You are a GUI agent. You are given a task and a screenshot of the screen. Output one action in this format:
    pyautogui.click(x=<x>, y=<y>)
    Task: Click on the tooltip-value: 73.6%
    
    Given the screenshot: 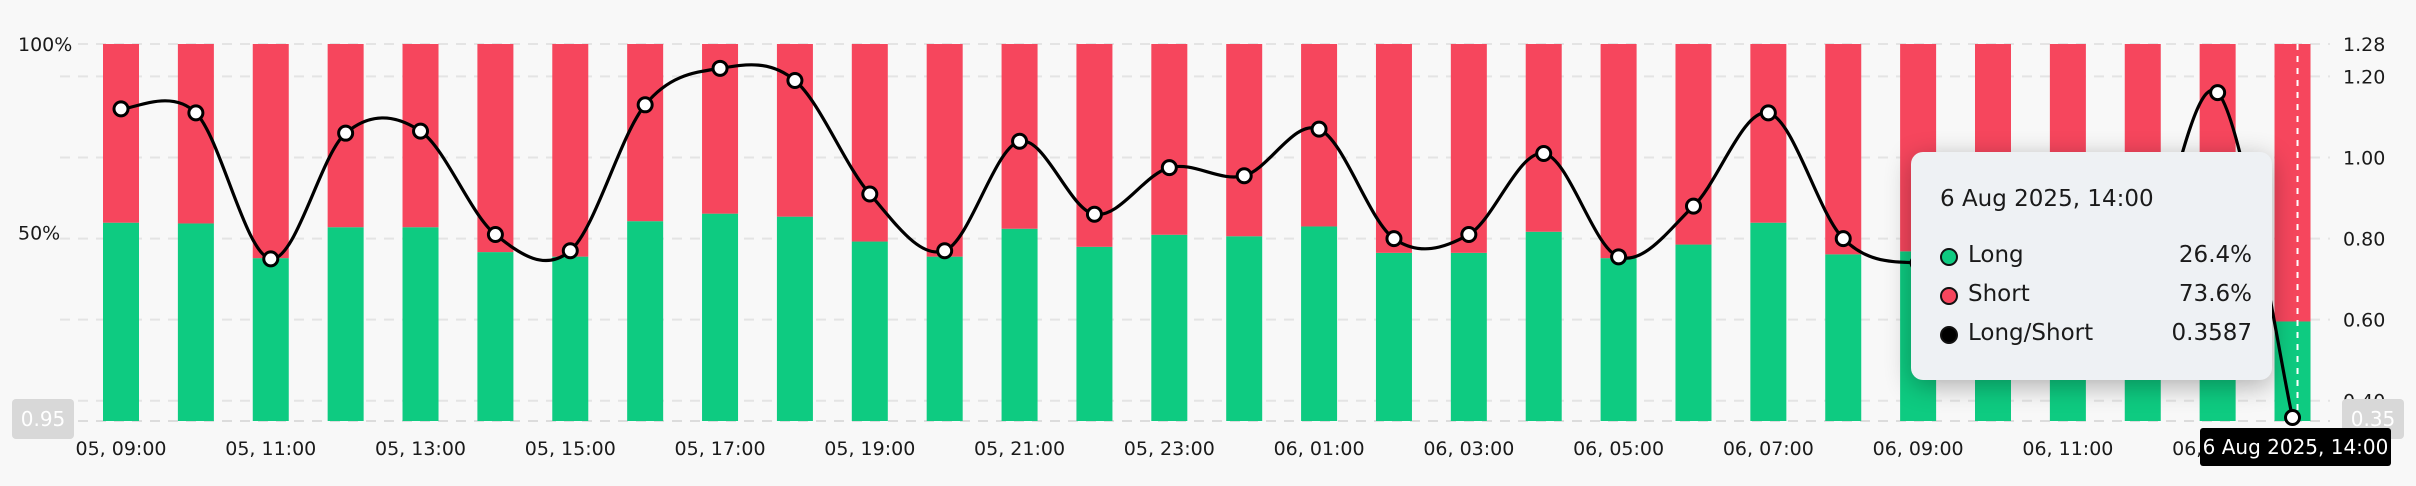 What is the action you would take?
    pyautogui.click(x=2215, y=294)
    